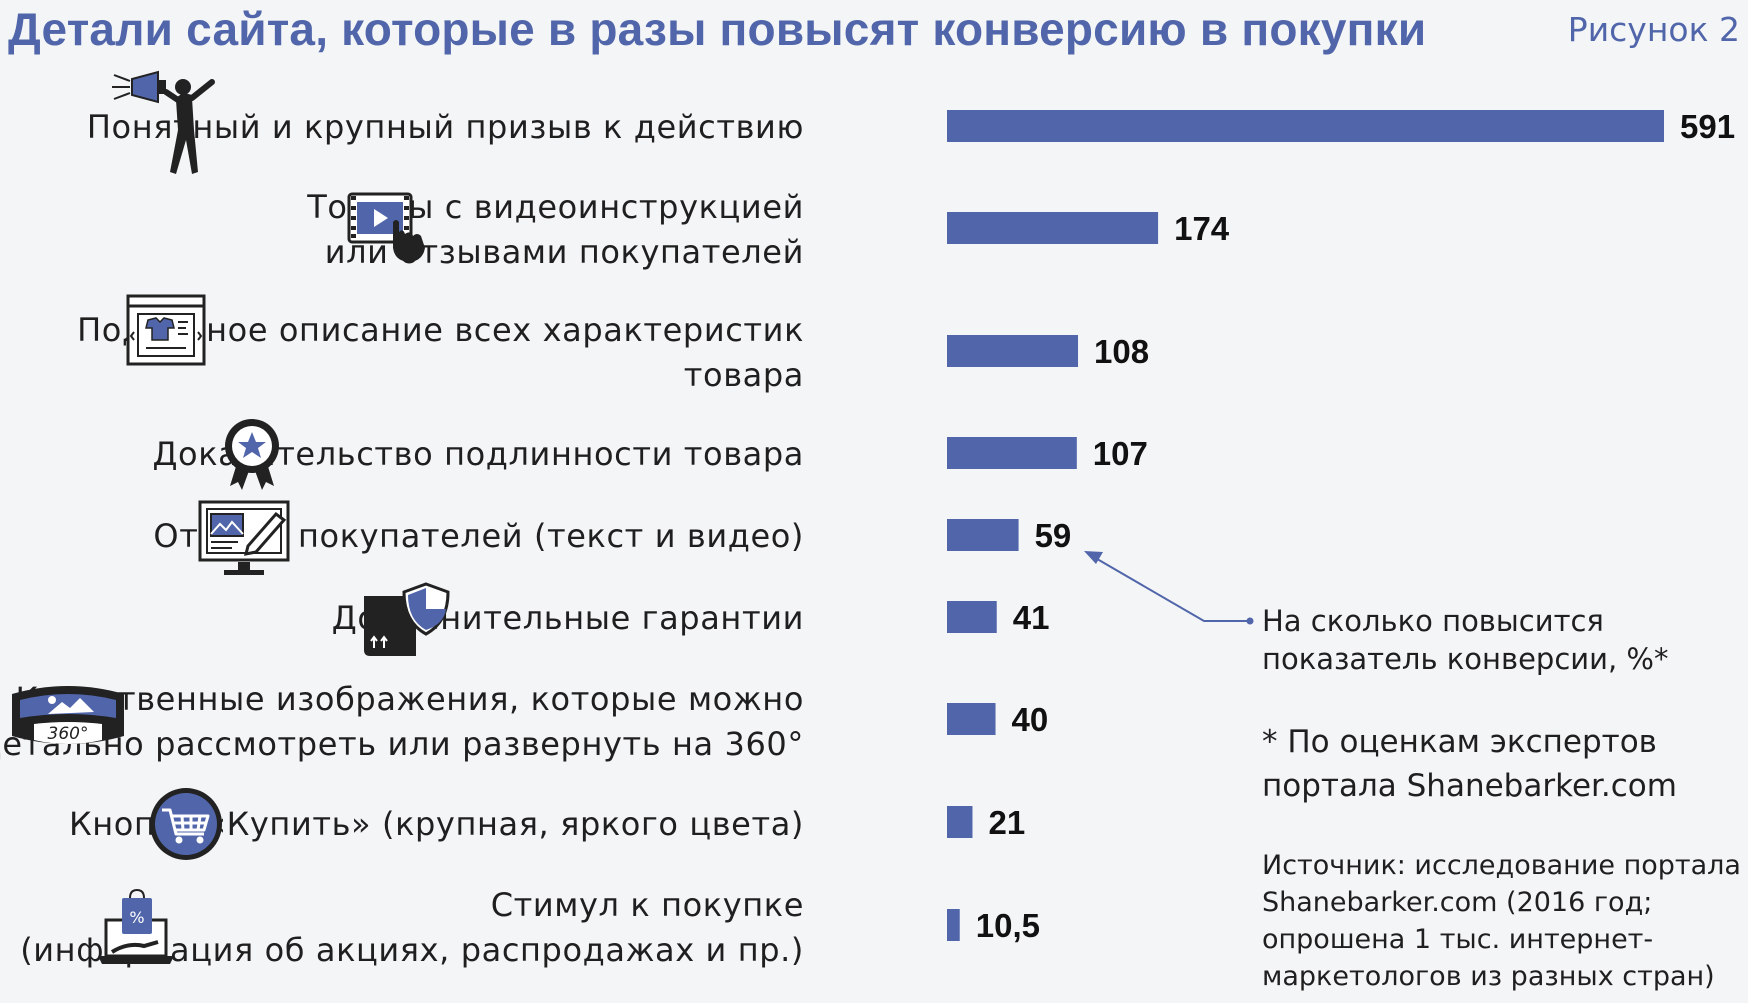  What do you see at coordinates (1469, 786) in the screenshot?
I see `footnote-line: портала Shanebarker.com` at bounding box center [1469, 786].